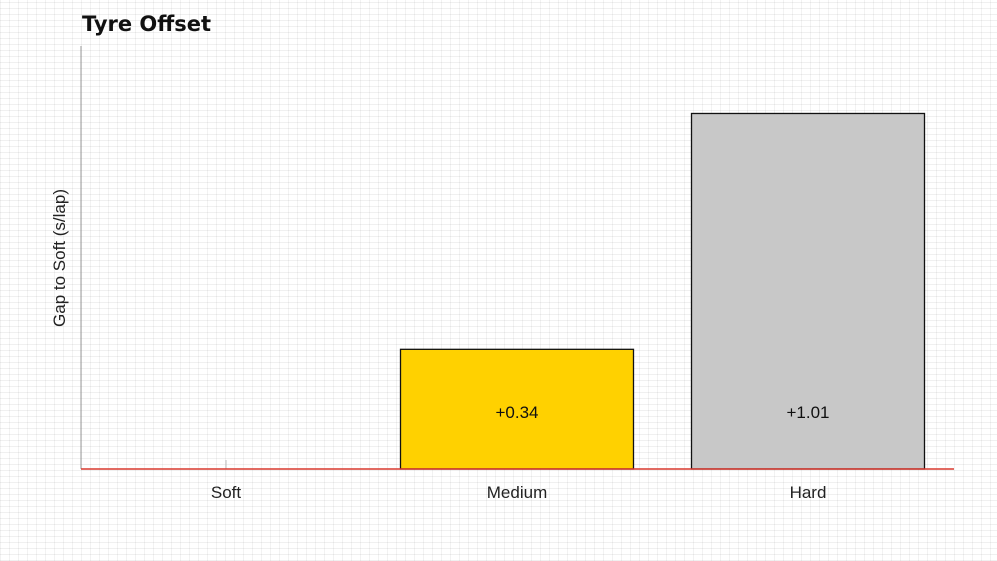 Image resolution: width=997 pixels, height=561 pixels. Describe the element at coordinates (226, 492) in the screenshot. I see `x-tick-label-soft: Soft` at that location.